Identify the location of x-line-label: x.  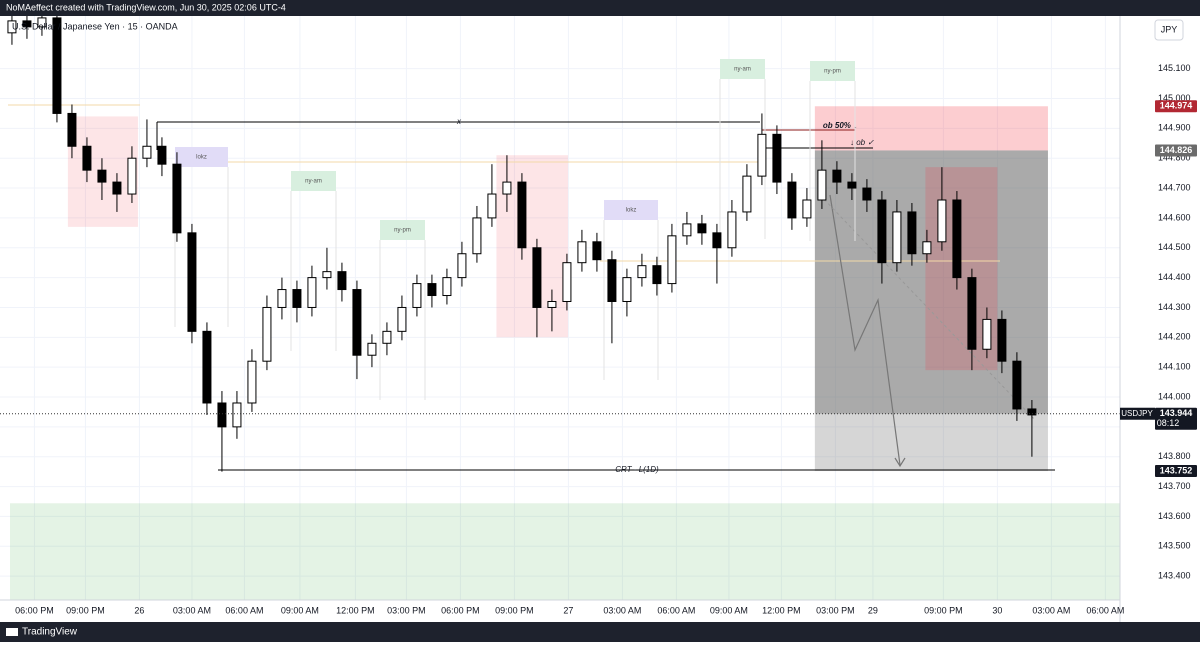
(459, 121).